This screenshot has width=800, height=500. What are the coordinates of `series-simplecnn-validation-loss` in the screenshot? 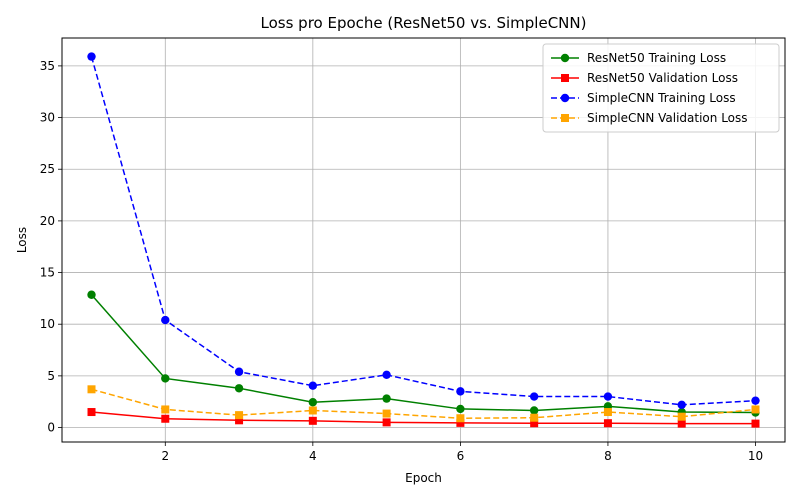 It's located at (423, 404).